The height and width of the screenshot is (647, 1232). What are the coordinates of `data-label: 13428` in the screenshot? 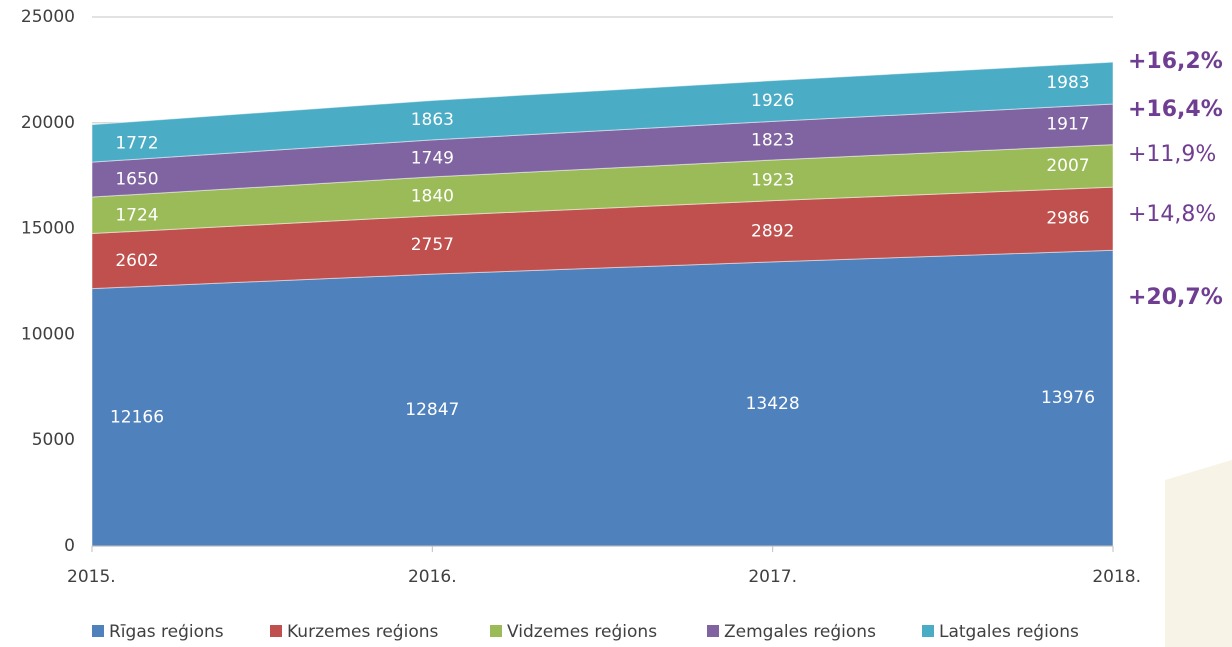 It's located at (773, 404).